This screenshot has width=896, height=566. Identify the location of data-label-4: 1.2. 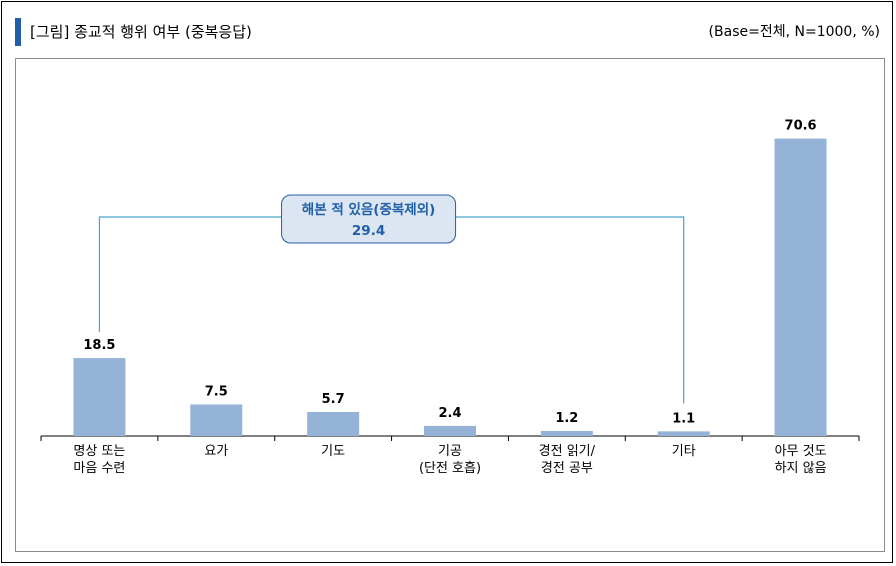
(566, 418).